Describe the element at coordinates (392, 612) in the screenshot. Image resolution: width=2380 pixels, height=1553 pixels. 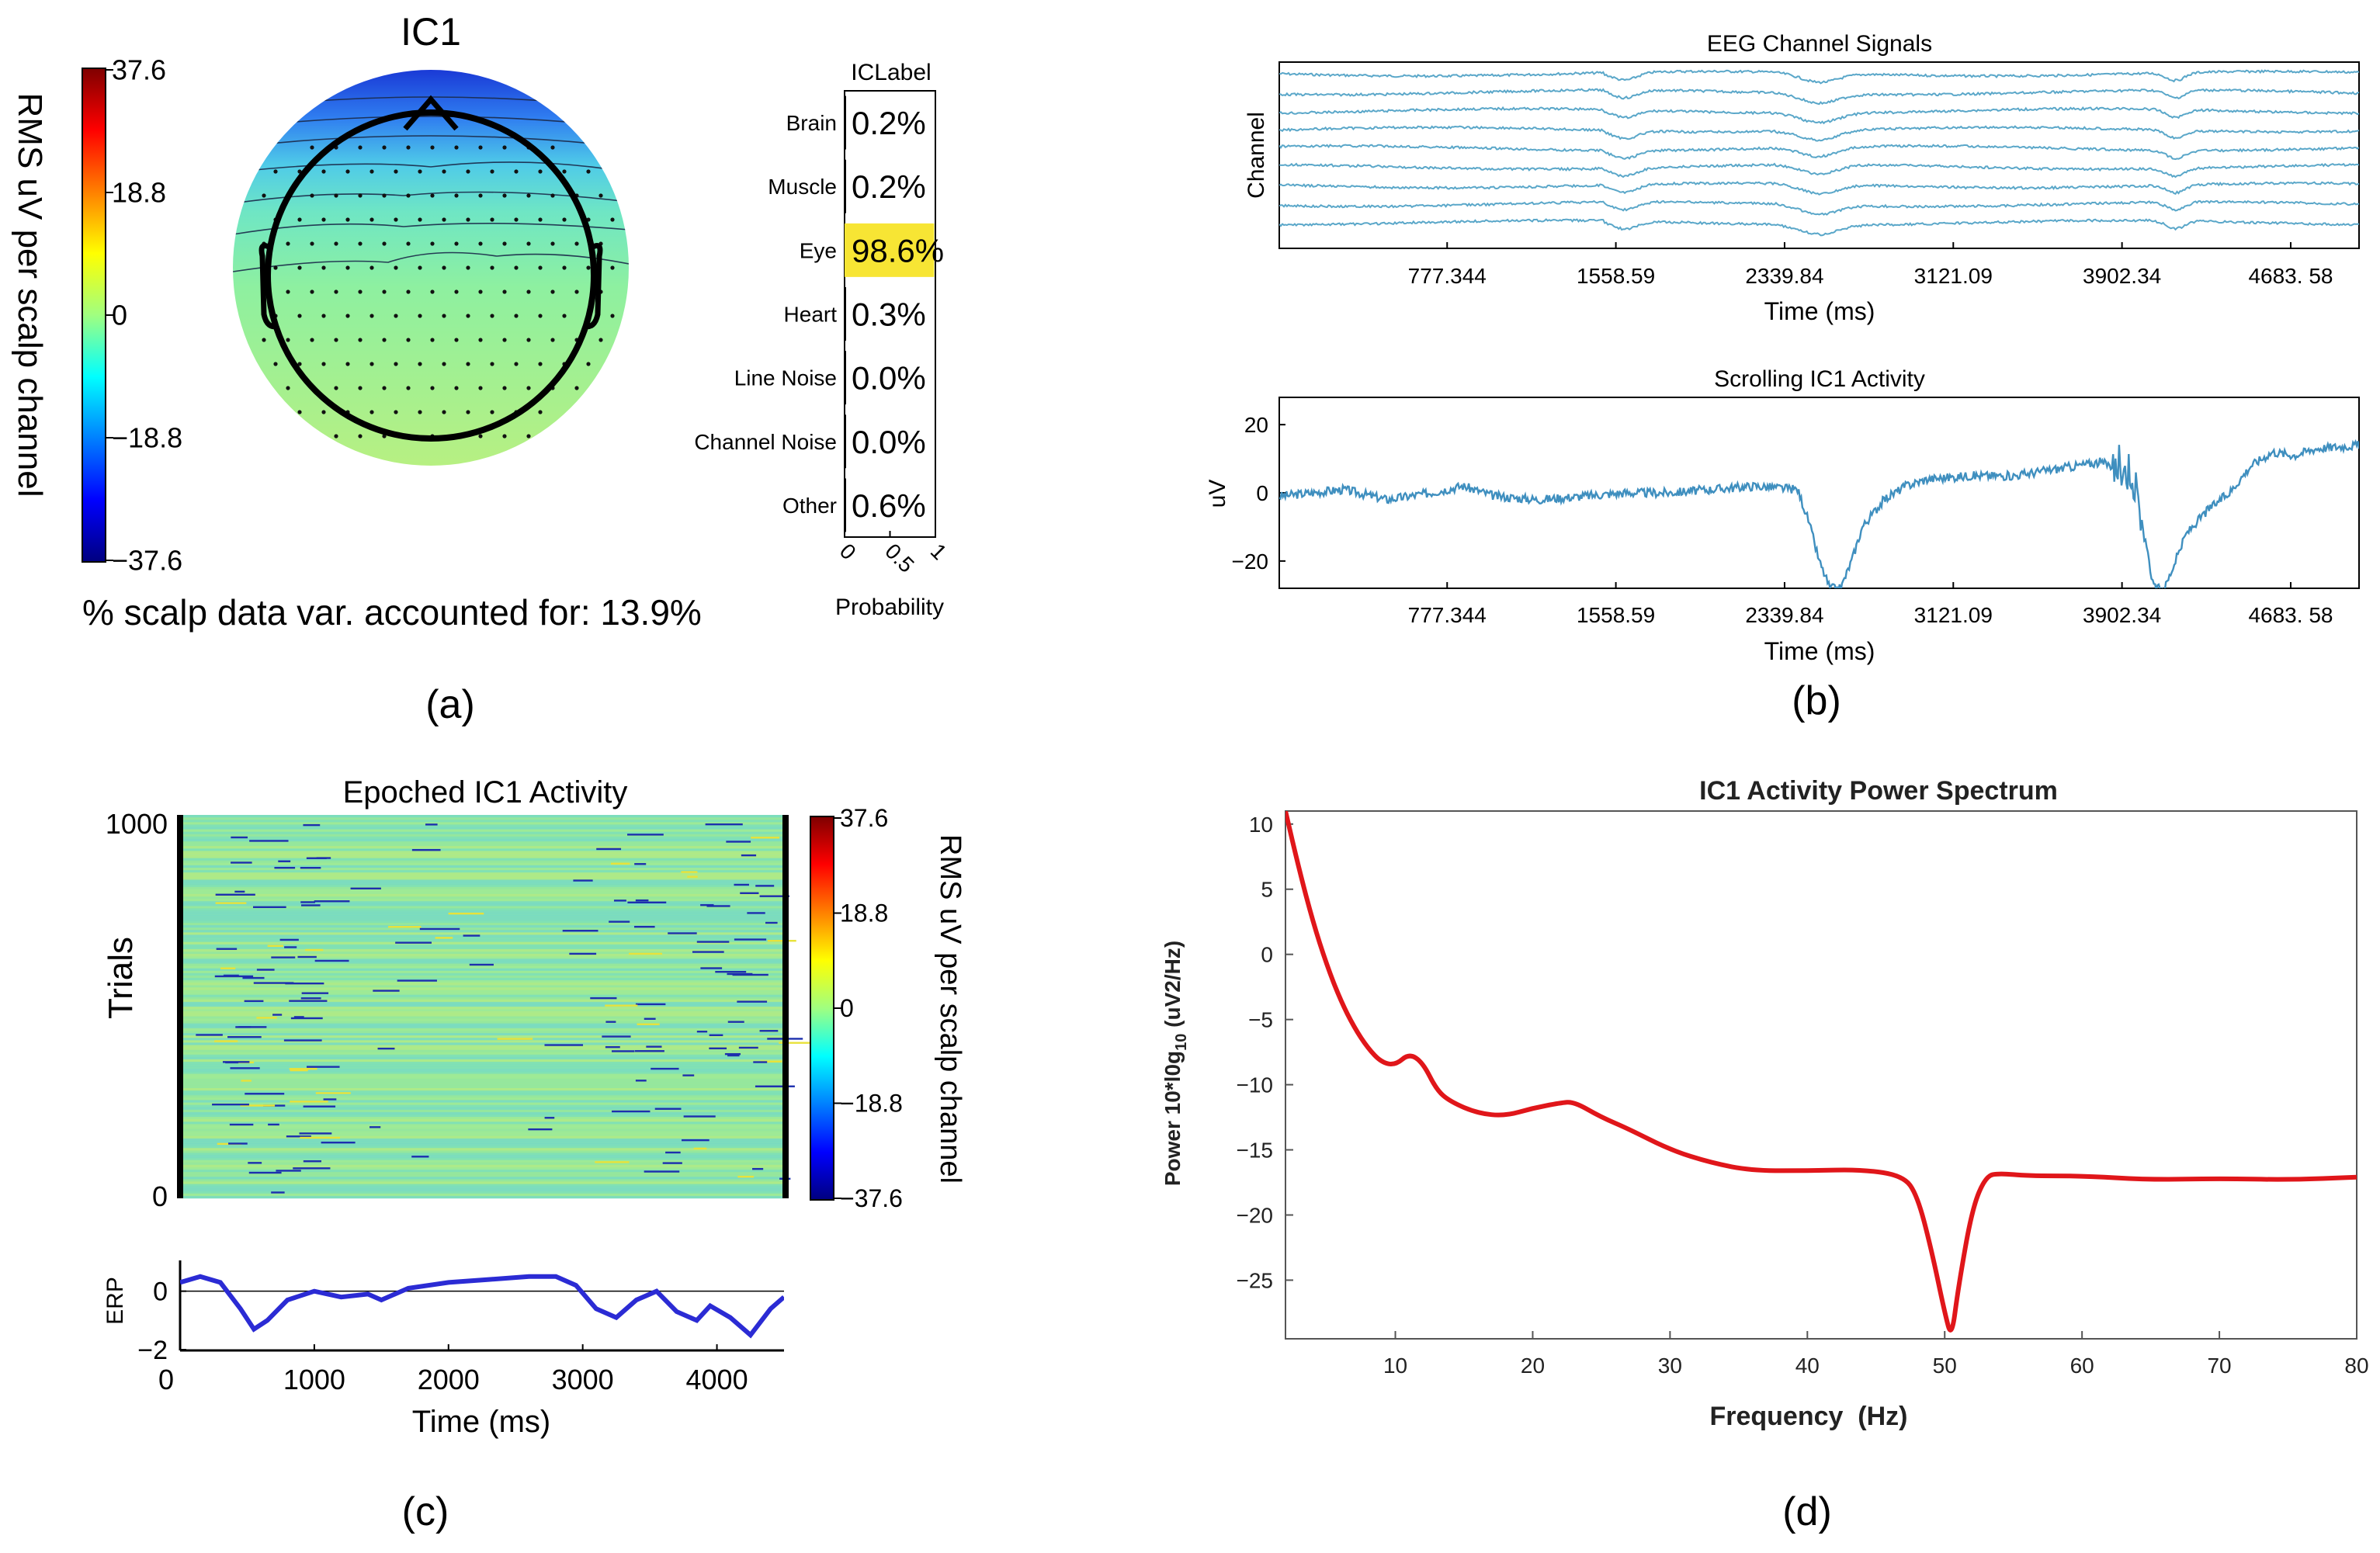
I see `topo-caption: % scalp data var. accounted for: 13.9%` at that location.